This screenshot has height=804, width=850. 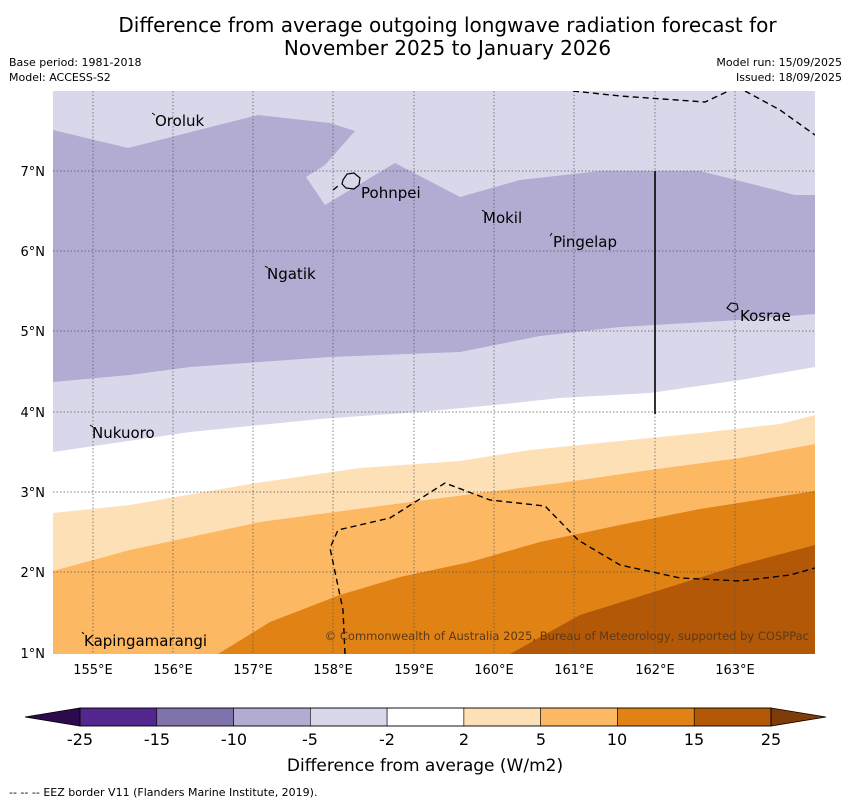 I want to click on y-tick: 1°N, so click(x=33, y=654).